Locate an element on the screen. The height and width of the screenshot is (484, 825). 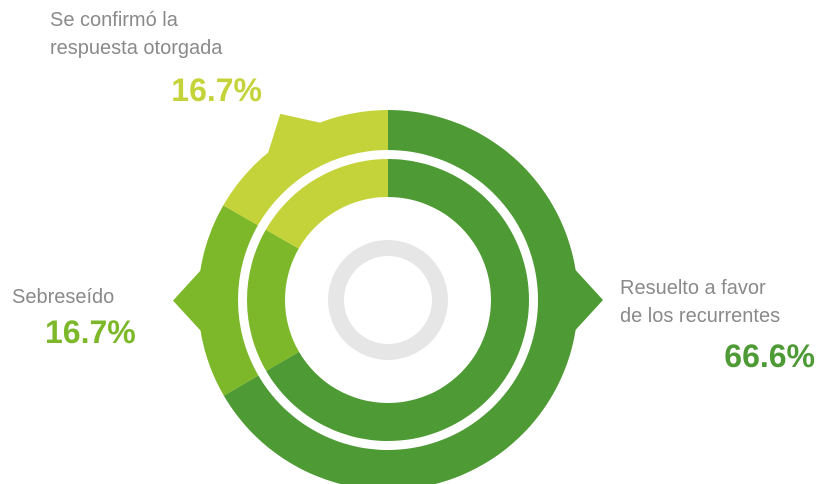
value-label: 66.6% is located at coordinates (769, 356).